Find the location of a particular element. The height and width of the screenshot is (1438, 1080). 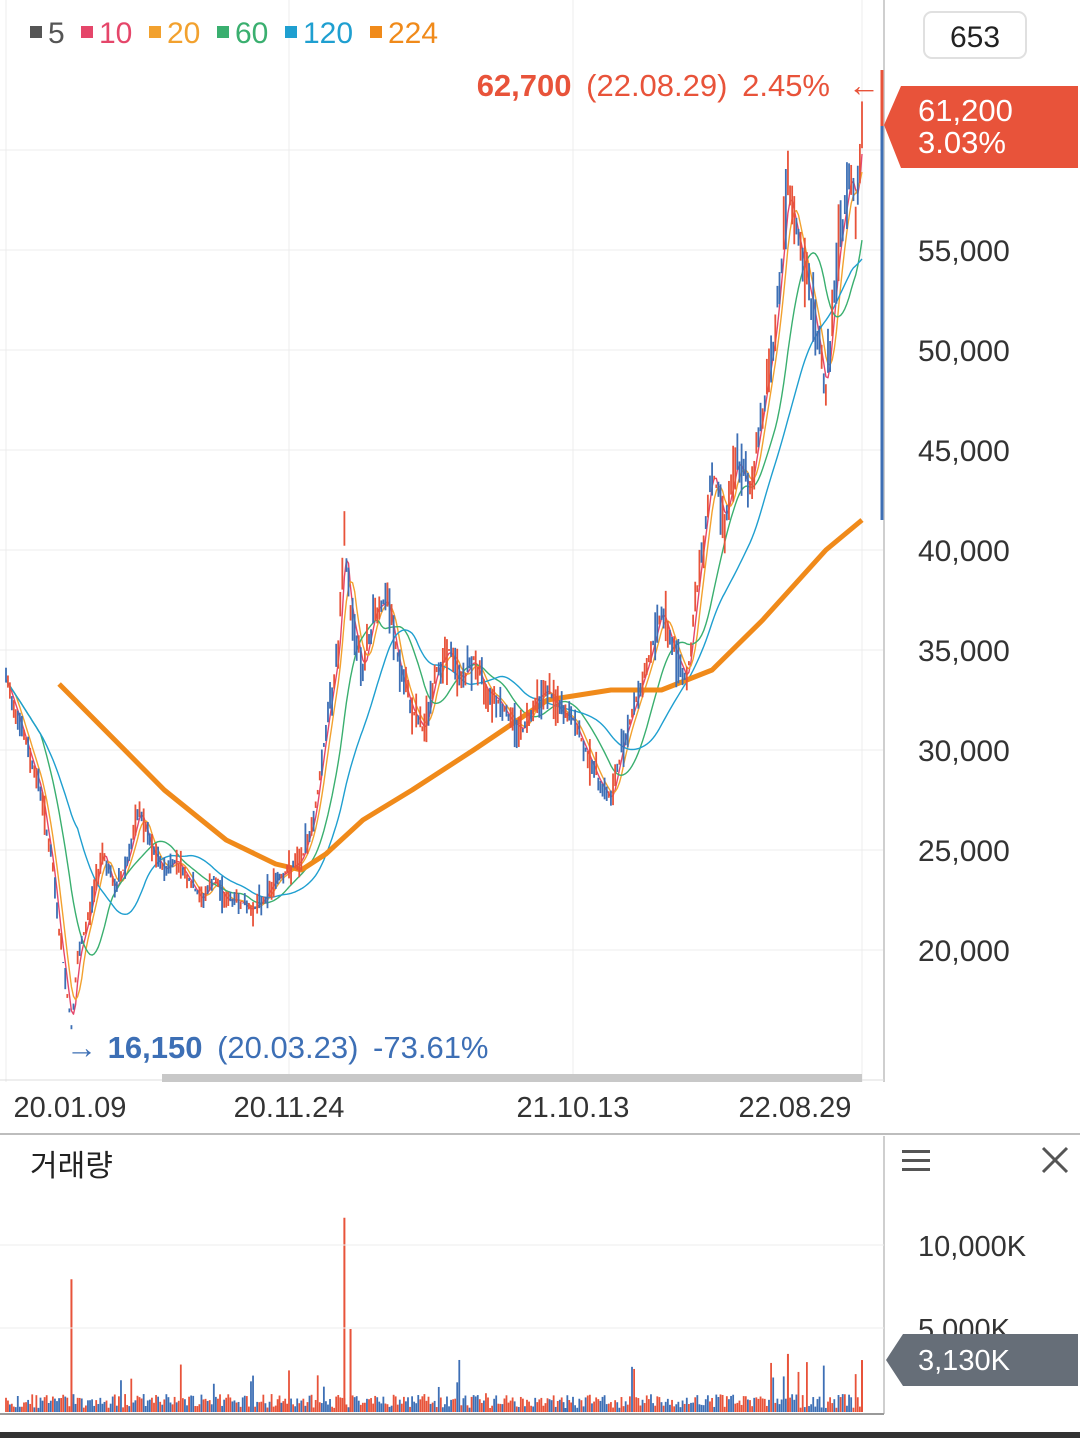

period-box is located at coordinates (975, 35).